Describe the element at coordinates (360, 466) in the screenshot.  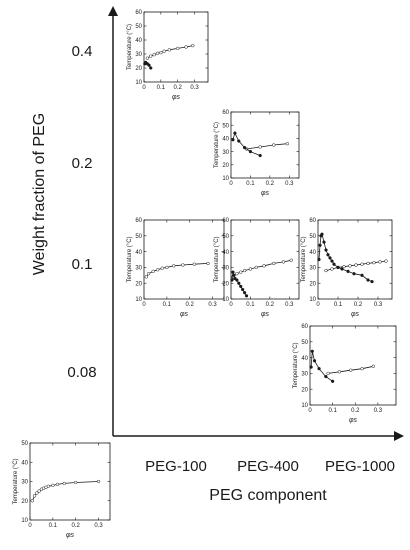
I see `column-label-peg-1000: PEG-1000` at that location.